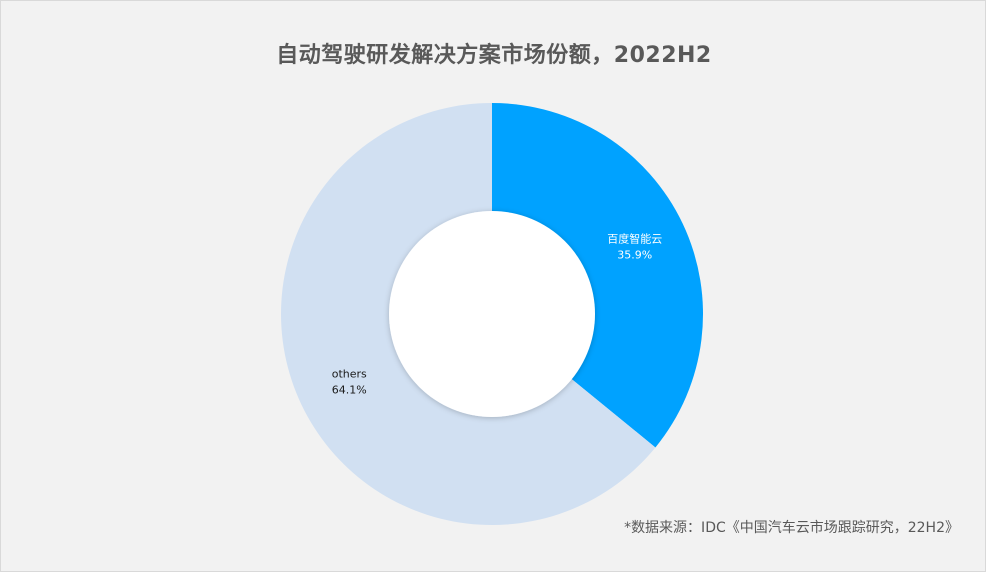  What do you see at coordinates (634, 238) in the screenshot?
I see `slice-label-name: 百度智能云` at bounding box center [634, 238].